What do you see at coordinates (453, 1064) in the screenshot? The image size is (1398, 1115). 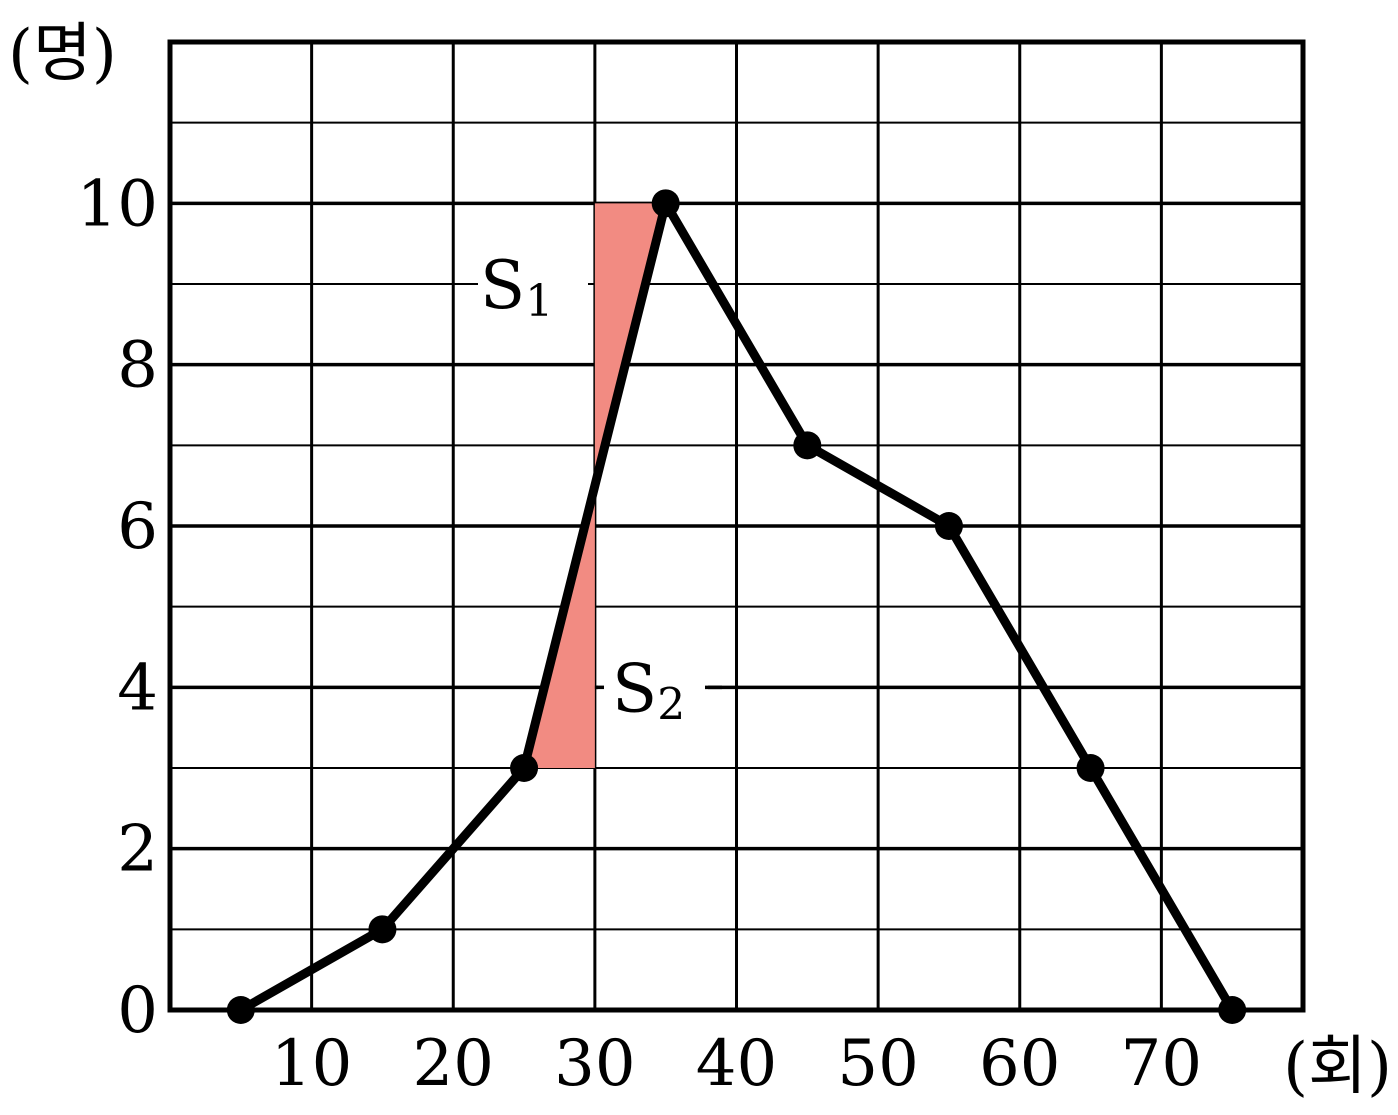 I see `x-tick-label-20: 20` at bounding box center [453, 1064].